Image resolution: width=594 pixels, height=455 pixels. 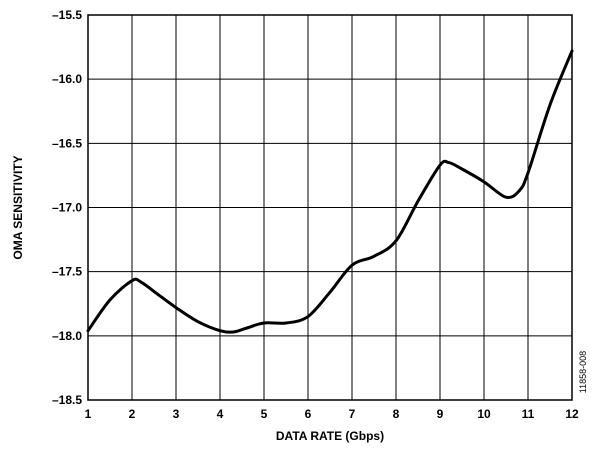 What do you see at coordinates (484, 414) in the screenshot?
I see `x-tick-label-10: 10` at bounding box center [484, 414].